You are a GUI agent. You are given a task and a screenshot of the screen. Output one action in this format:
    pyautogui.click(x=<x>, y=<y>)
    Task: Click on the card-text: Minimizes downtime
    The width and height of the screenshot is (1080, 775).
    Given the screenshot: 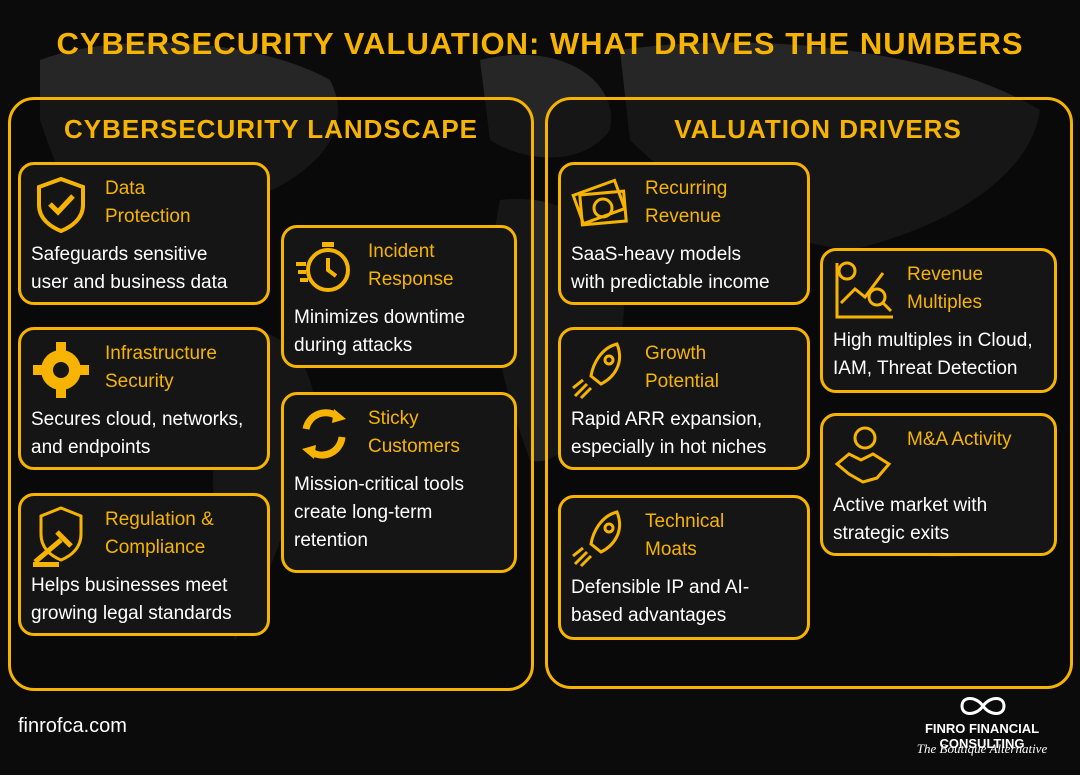 What is the action you would take?
    pyautogui.click(x=380, y=317)
    